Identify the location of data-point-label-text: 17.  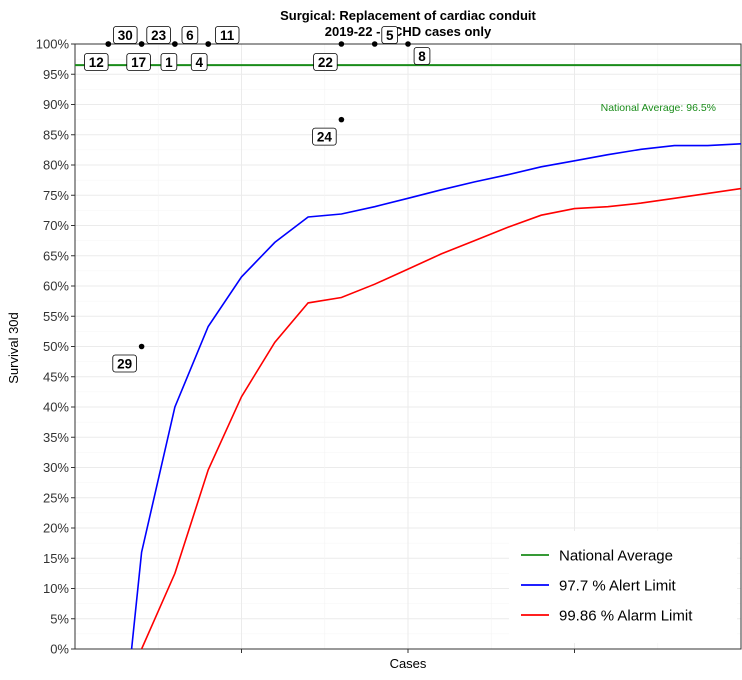
(138, 62).